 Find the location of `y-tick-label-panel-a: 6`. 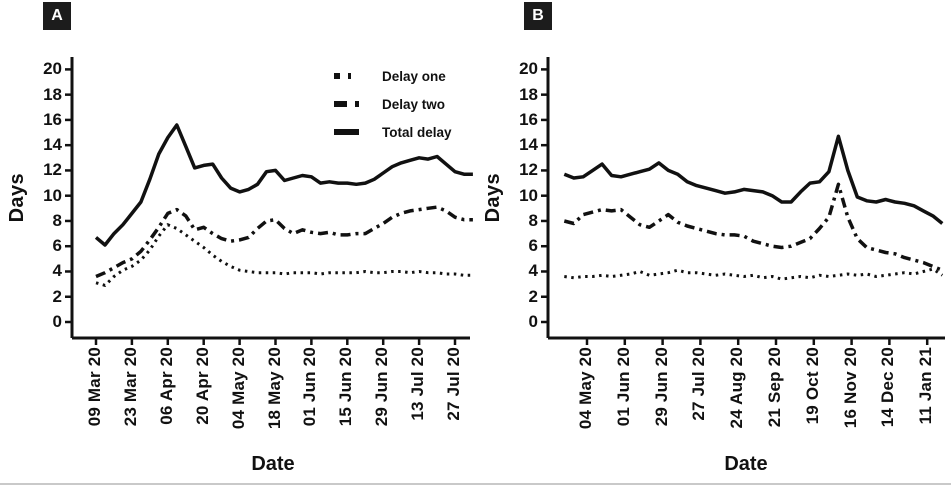

y-tick-label-panel-a: 6 is located at coordinates (57, 246).